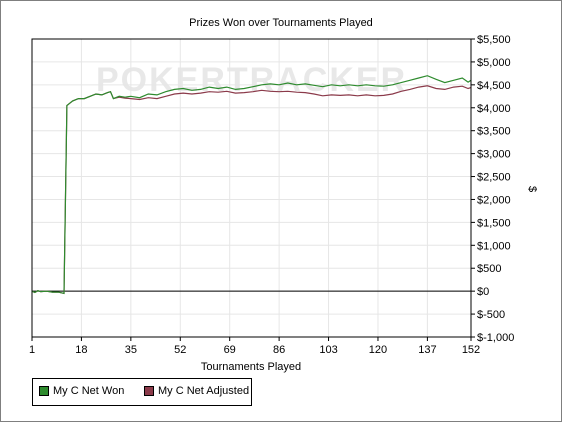 The height and width of the screenshot is (426, 562). What do you see at coordinates (532, 189) in the screenshot?
I see `y-axis-label: $` at bounding box center [532, 189].